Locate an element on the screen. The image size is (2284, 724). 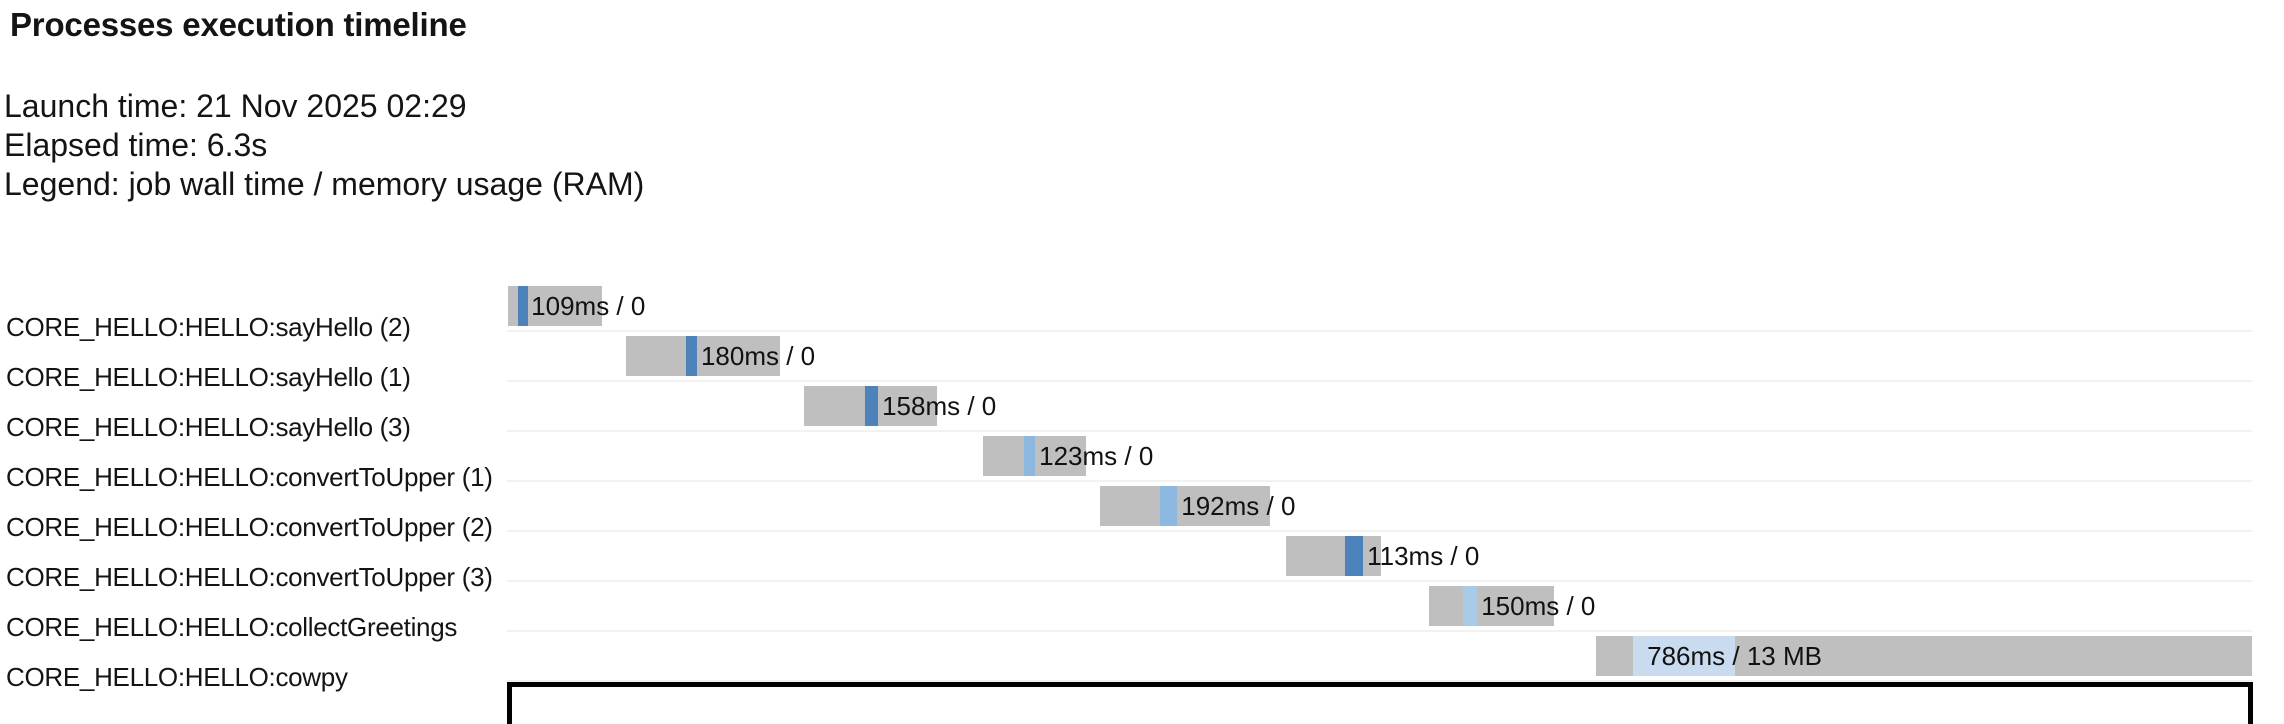
task-label: CORE_HELLO:HELLO:cowpy is located at coordinates (177, 677).